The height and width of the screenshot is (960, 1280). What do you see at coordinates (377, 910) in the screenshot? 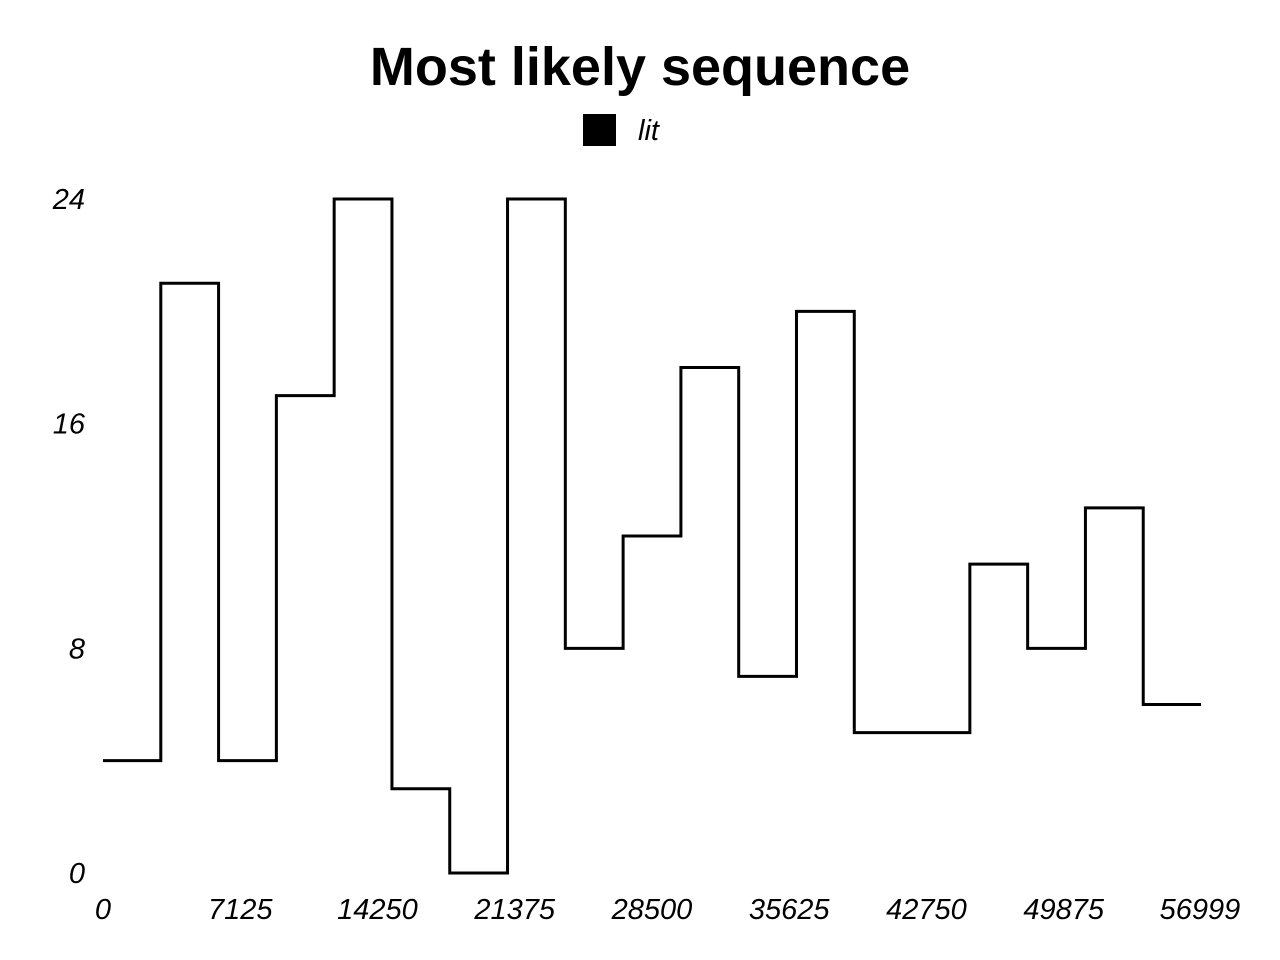
I see `x-tick-label: 14250` at bounding box center [377, 910].